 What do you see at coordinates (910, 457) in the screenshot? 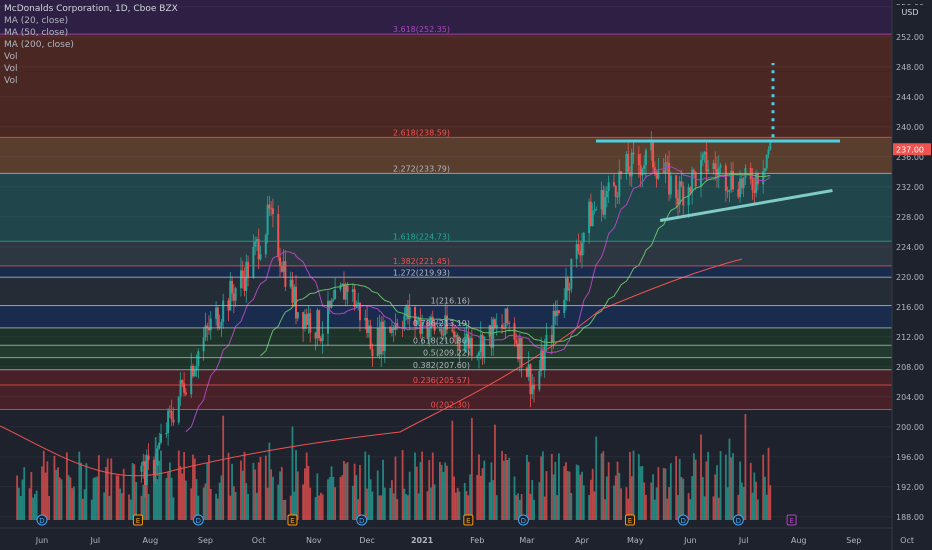
I see `y-tick-label: 196.00` at bounding box center [910, 457].